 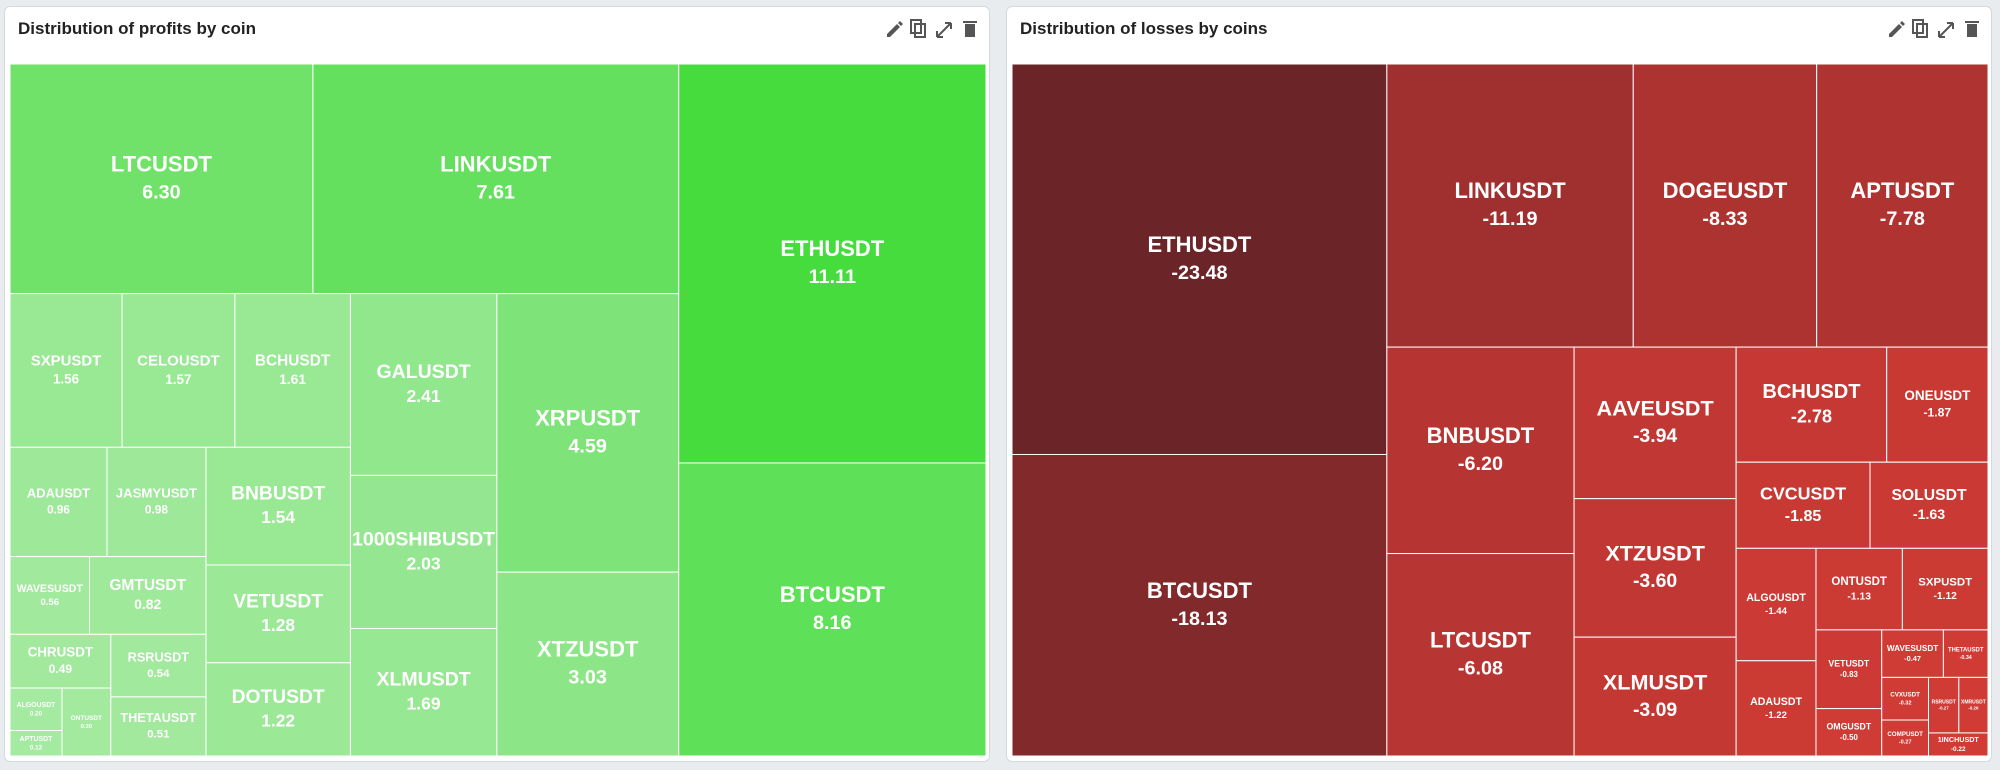 I want to click on chart-title: Distribution of losses by coins, so click(x=1144, y=28).